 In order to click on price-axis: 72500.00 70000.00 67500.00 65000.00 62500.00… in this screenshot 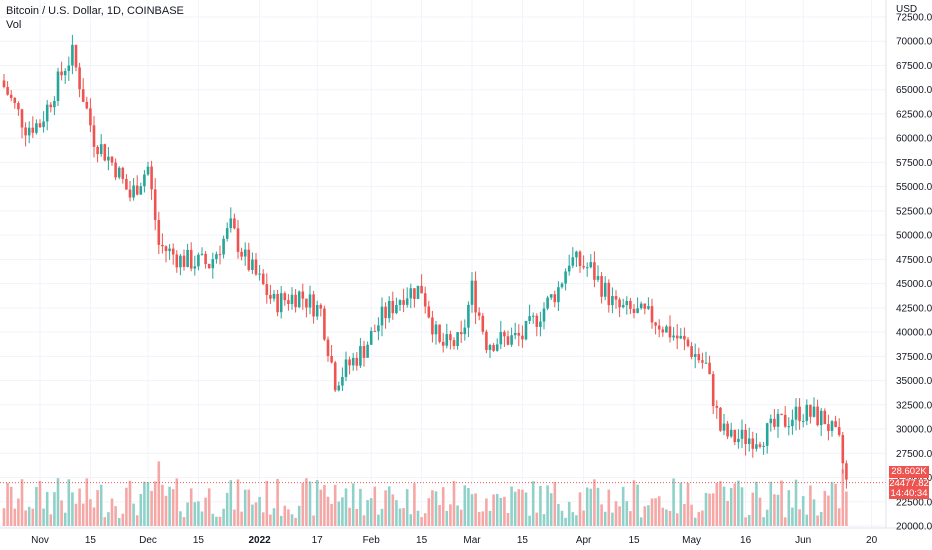, I will do `click(914, 273)`.